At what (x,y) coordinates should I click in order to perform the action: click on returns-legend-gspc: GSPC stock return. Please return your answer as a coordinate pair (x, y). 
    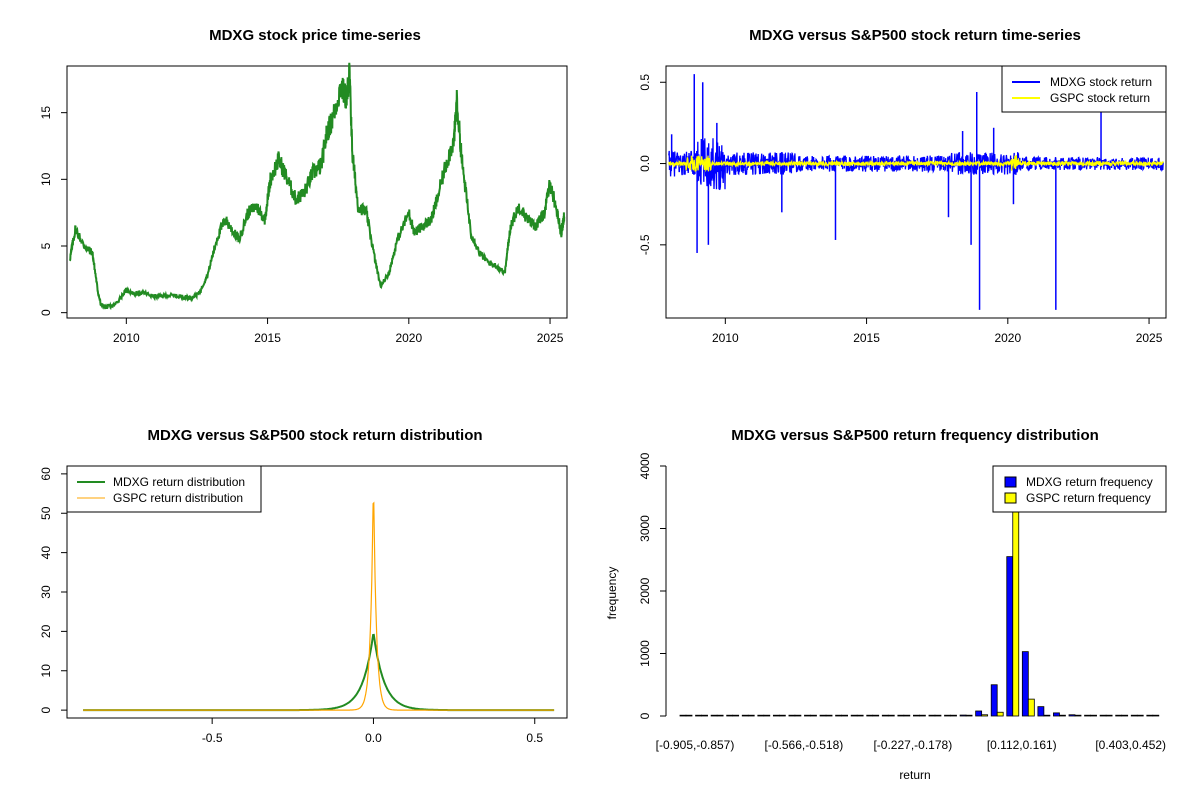
    Looking at the image, I should click on (1100, 98).